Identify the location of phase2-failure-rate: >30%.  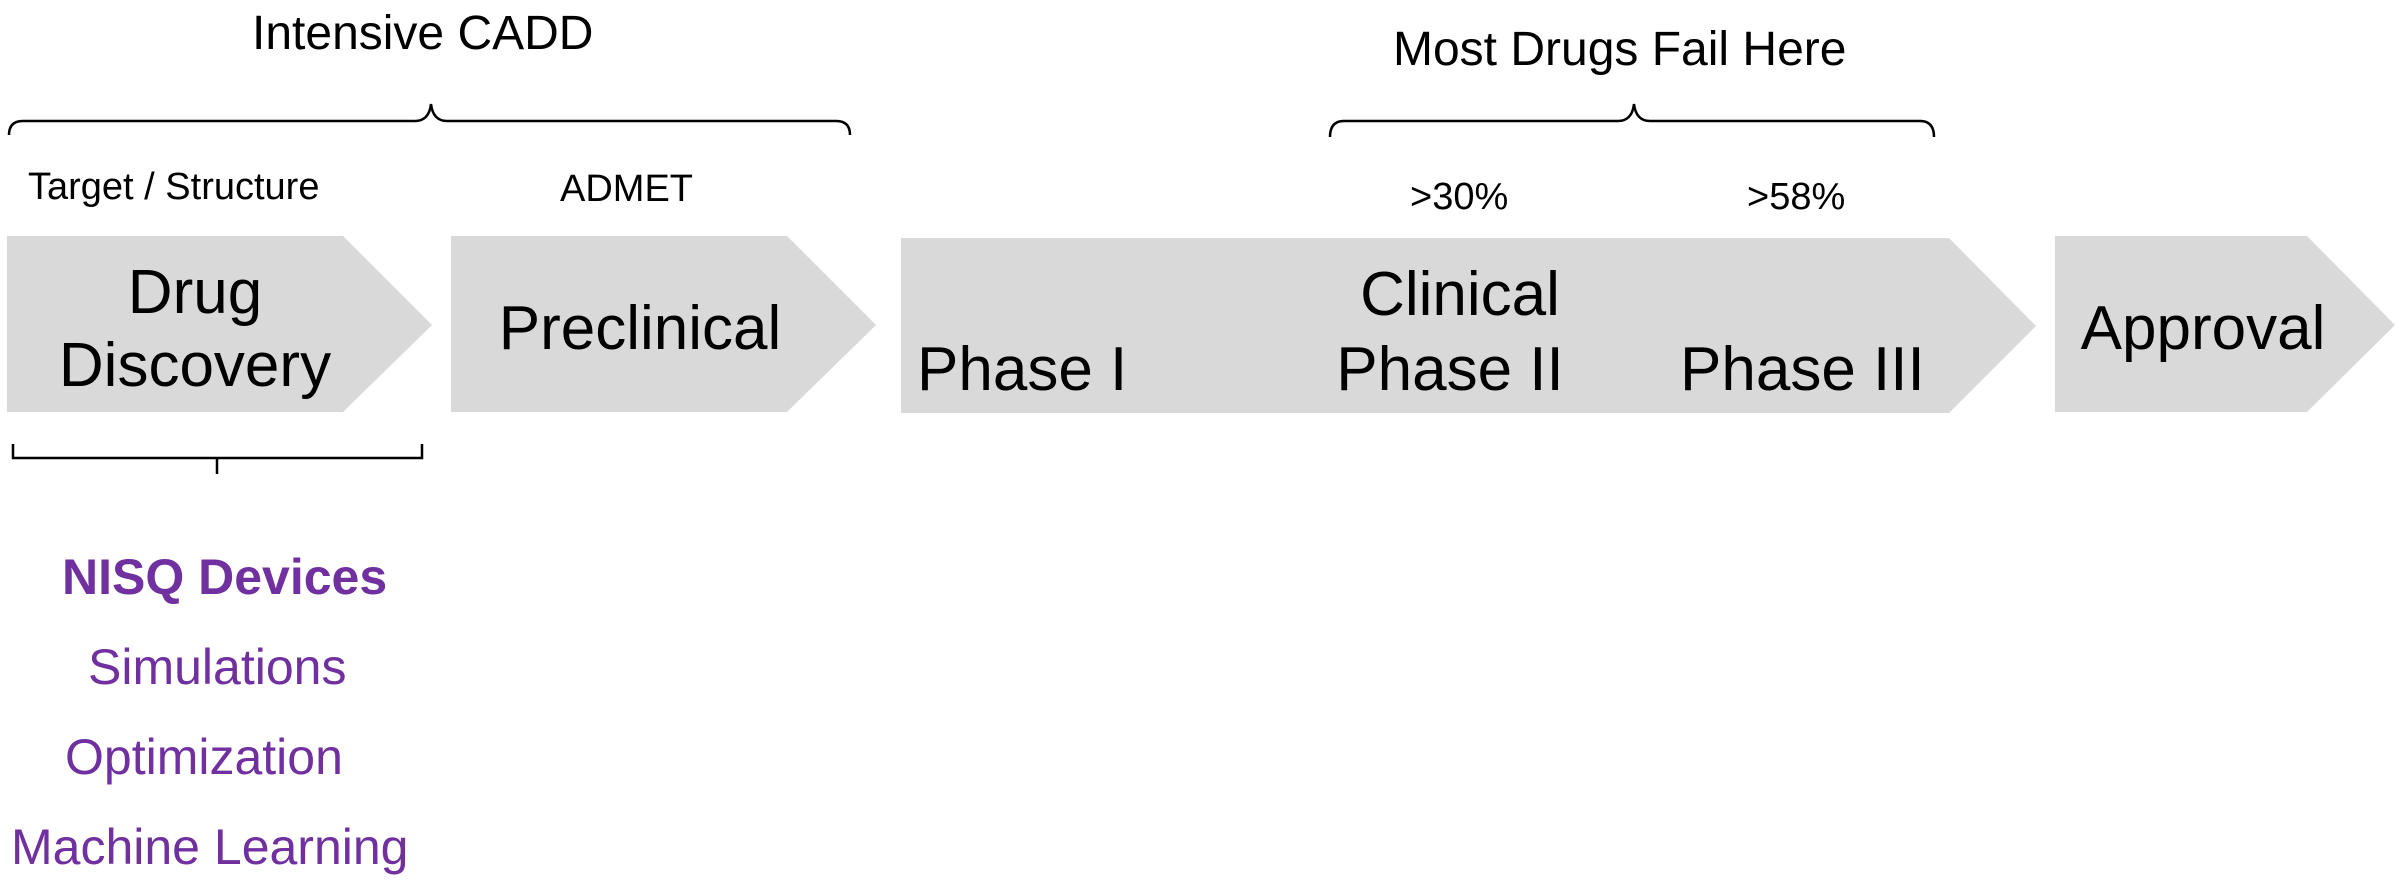
(1459, 197).